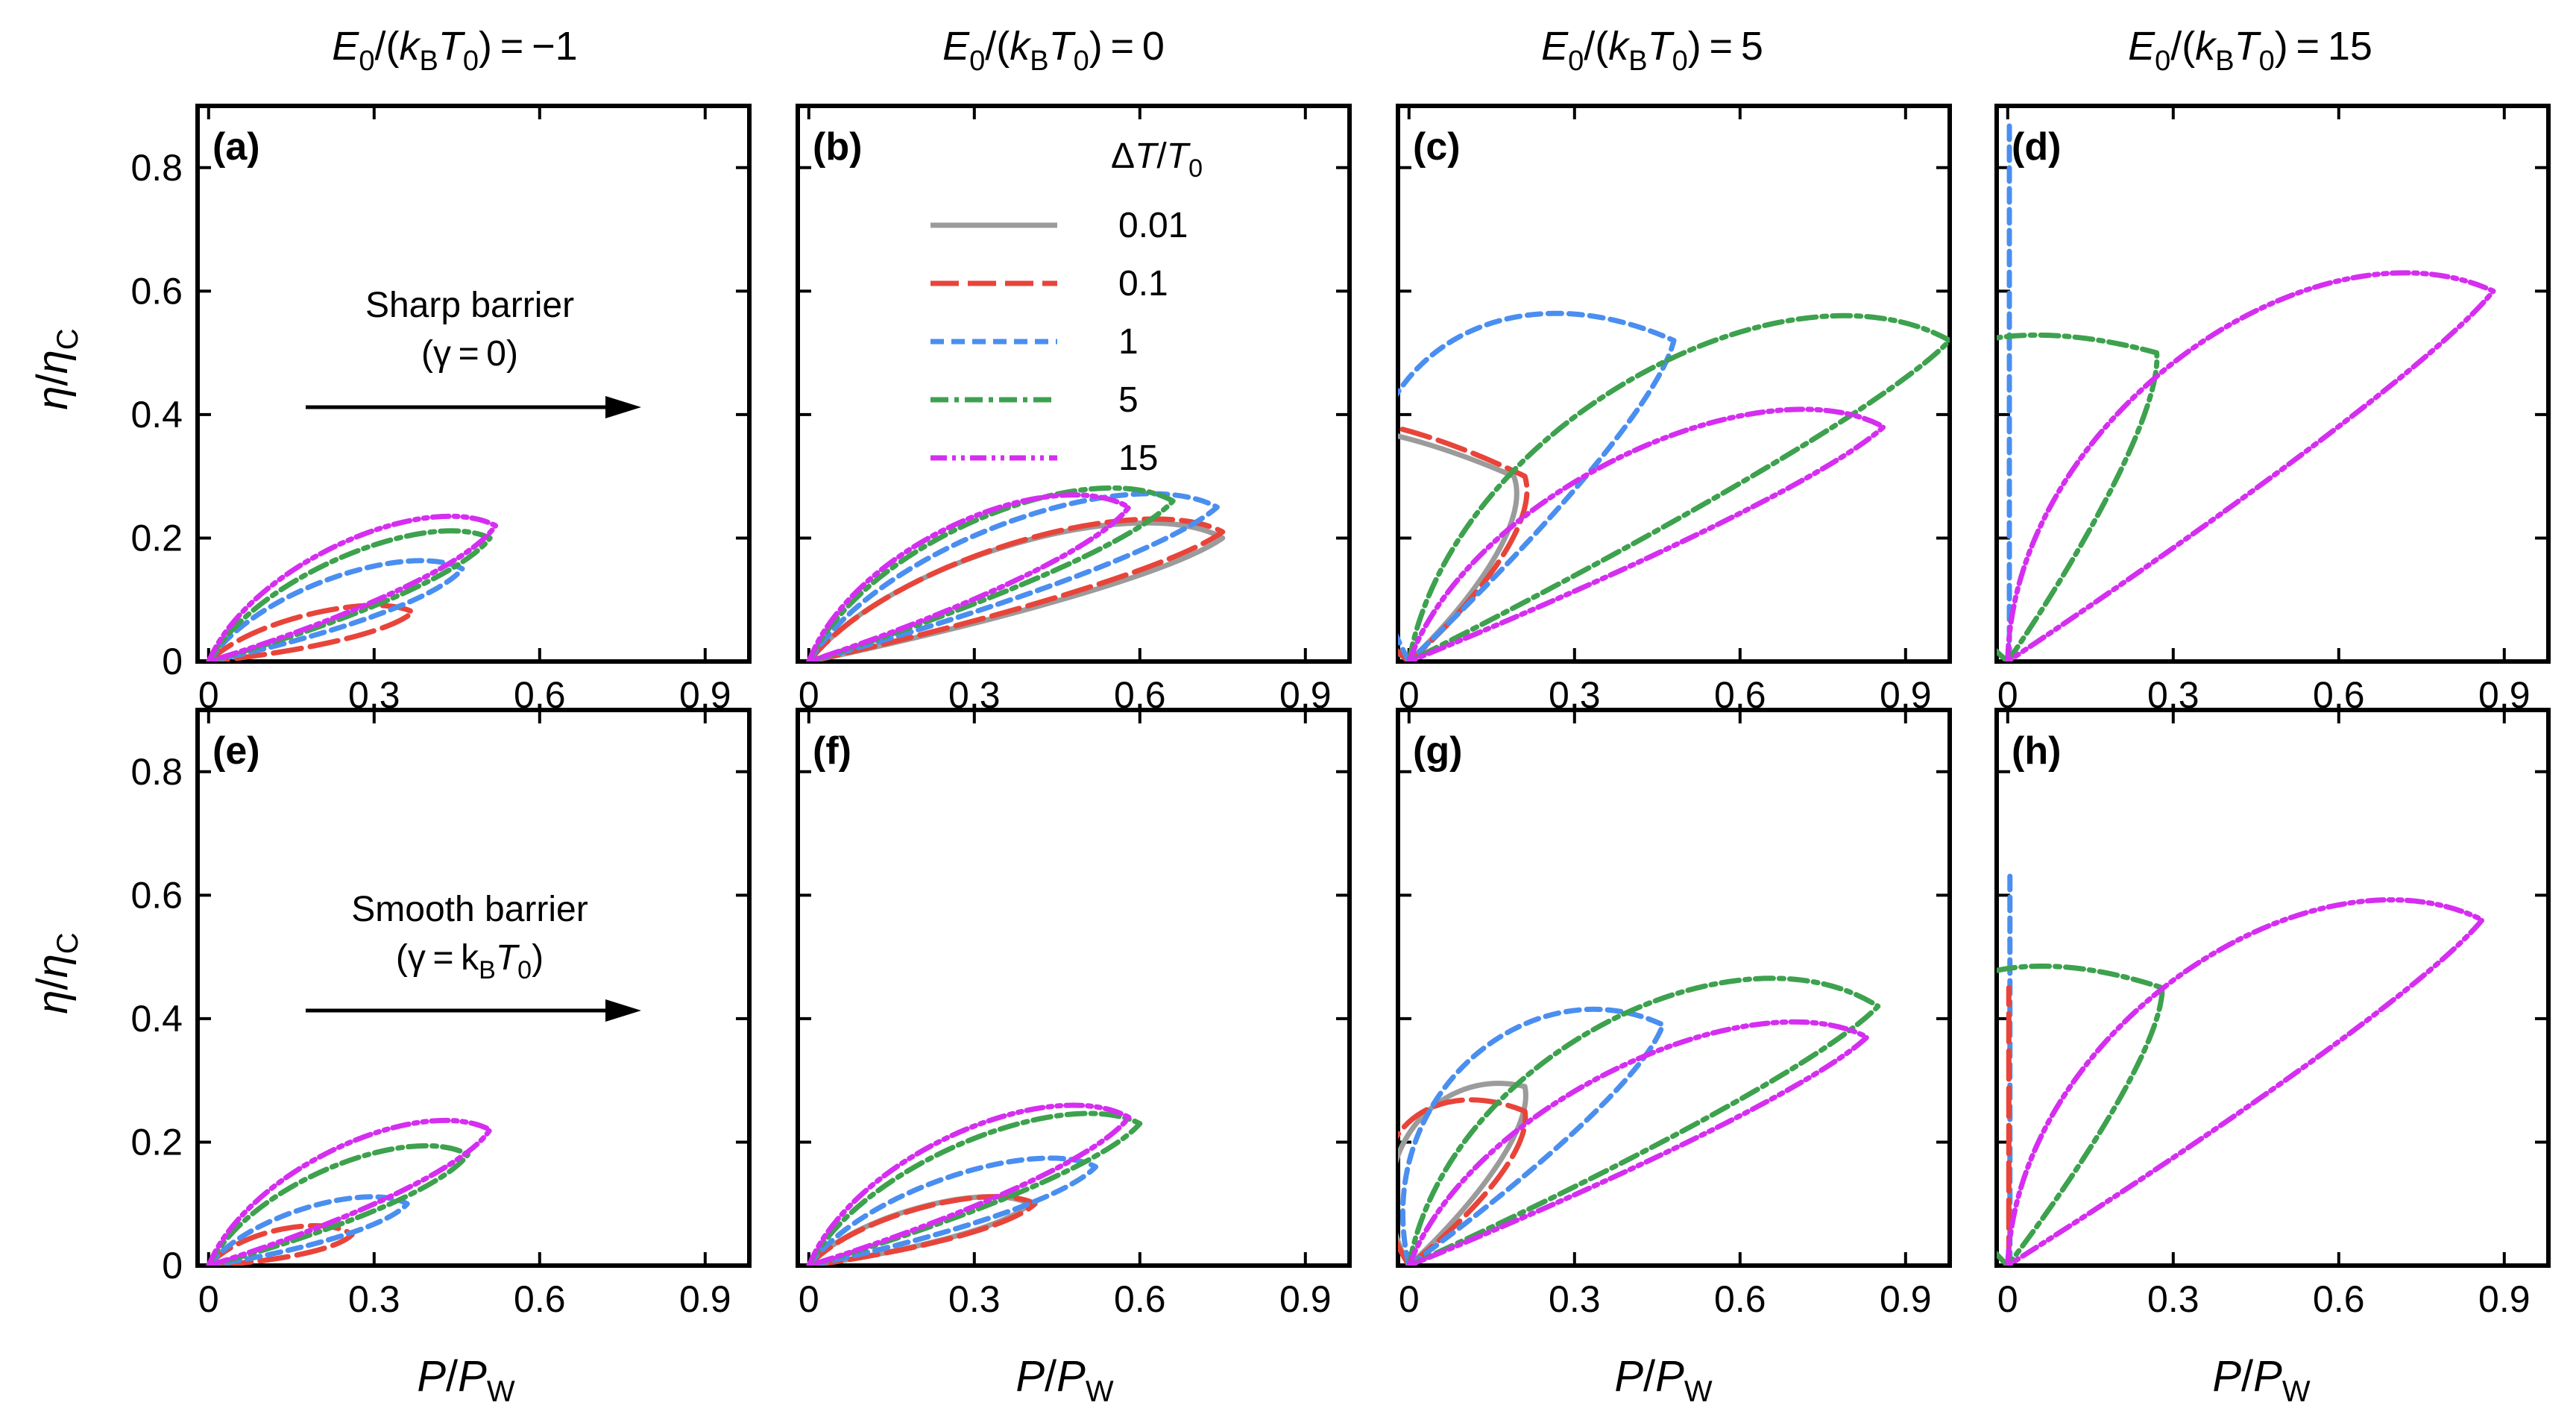 Image resolution: width=2576 pixels, height=1414 pixels. Describe the element at coordinates (236, 147) in the screenshot. I see `panel-label: (a)` at that location.